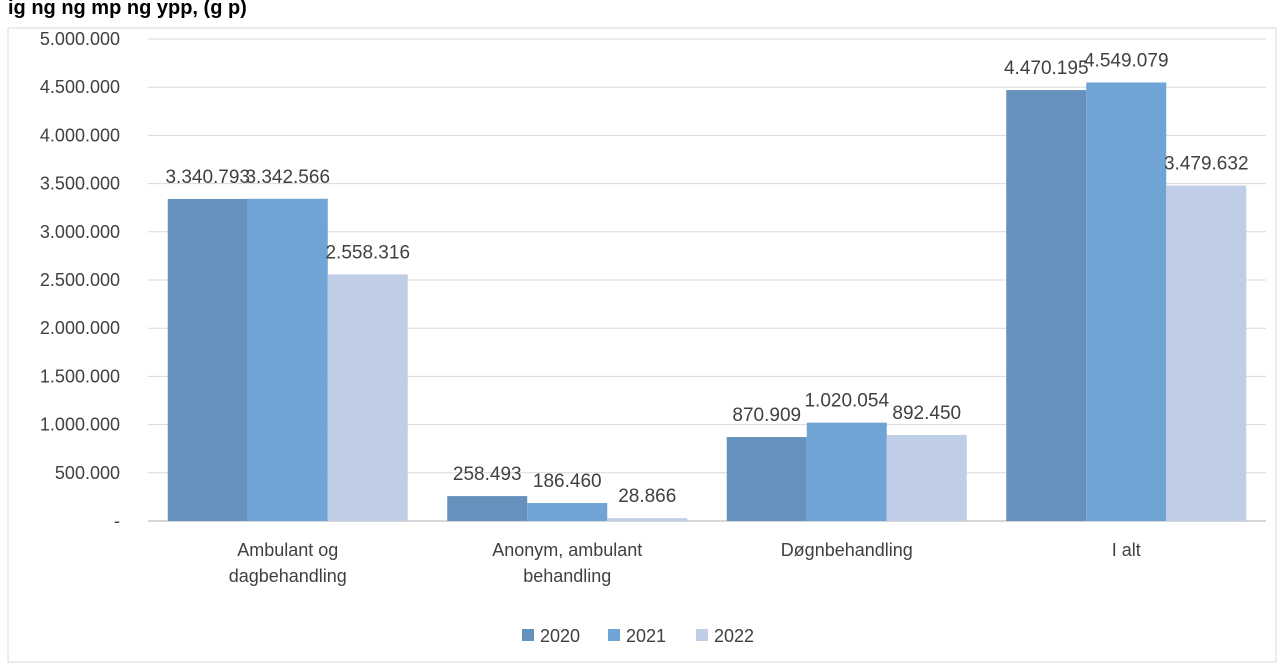 This screenshot has width=1284, height=666. I want to click on category-label: Anonym, ambulant, so click(567, 550).